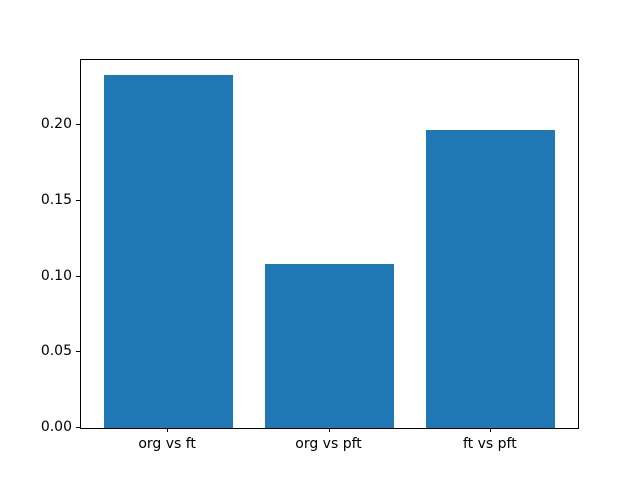 The image size is (640, 480). I want to click on y-tick-label: 0.10, so click(56, 275).